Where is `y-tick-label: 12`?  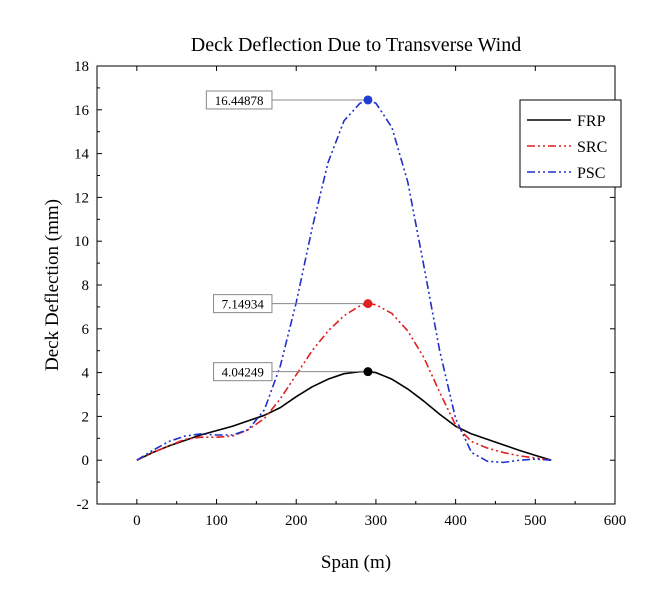 y-tick-label: 12 is located at coordinates (81, 198).